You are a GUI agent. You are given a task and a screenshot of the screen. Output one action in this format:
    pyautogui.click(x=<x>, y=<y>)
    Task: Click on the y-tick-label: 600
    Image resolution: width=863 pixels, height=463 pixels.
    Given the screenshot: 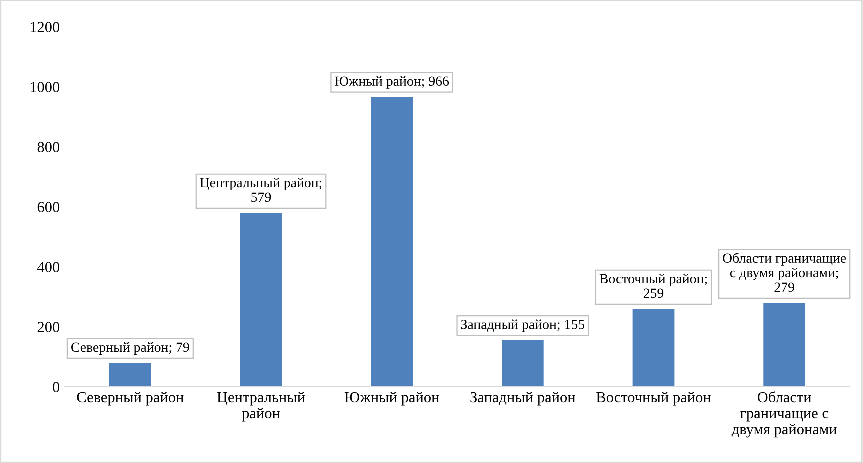 What is the action you would take?
    pyautogui.click(x=49, y=207)
    